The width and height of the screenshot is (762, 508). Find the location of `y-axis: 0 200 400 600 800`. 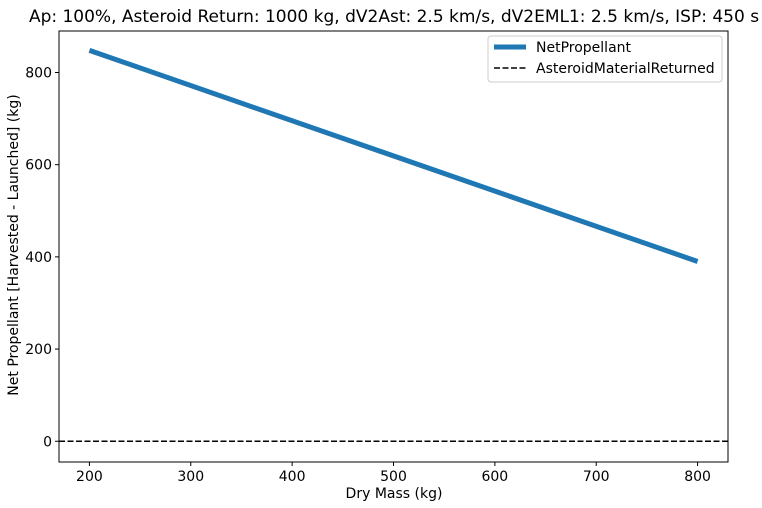

y-axis: 0 200 400 600 800 is located at coordinates (42, 257).